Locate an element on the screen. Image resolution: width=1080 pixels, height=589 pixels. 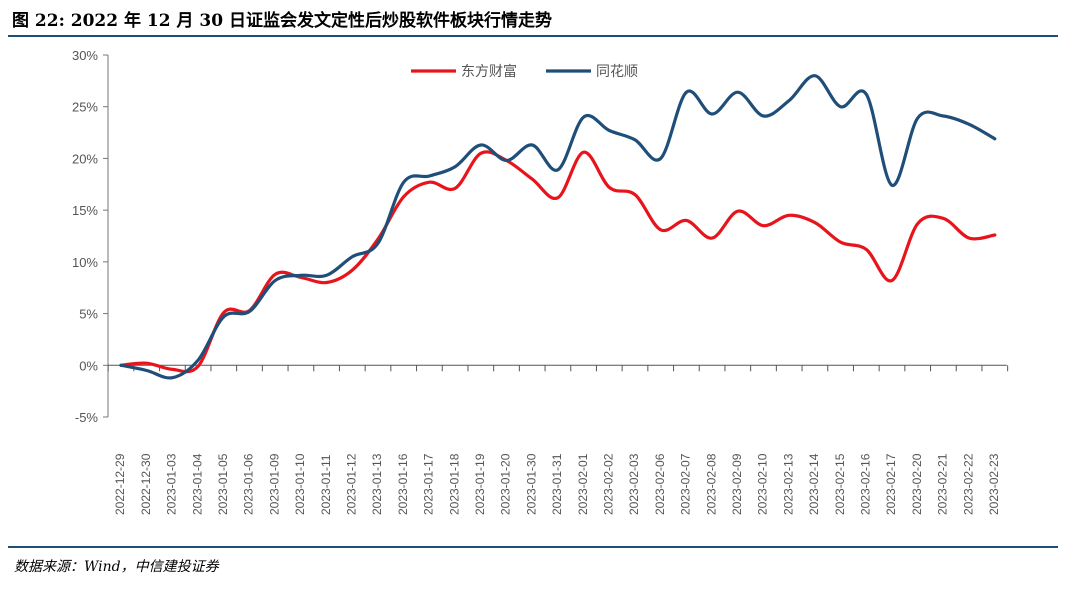
x-tick-label: 2023-02-13 is located at coordinates (788, 484).